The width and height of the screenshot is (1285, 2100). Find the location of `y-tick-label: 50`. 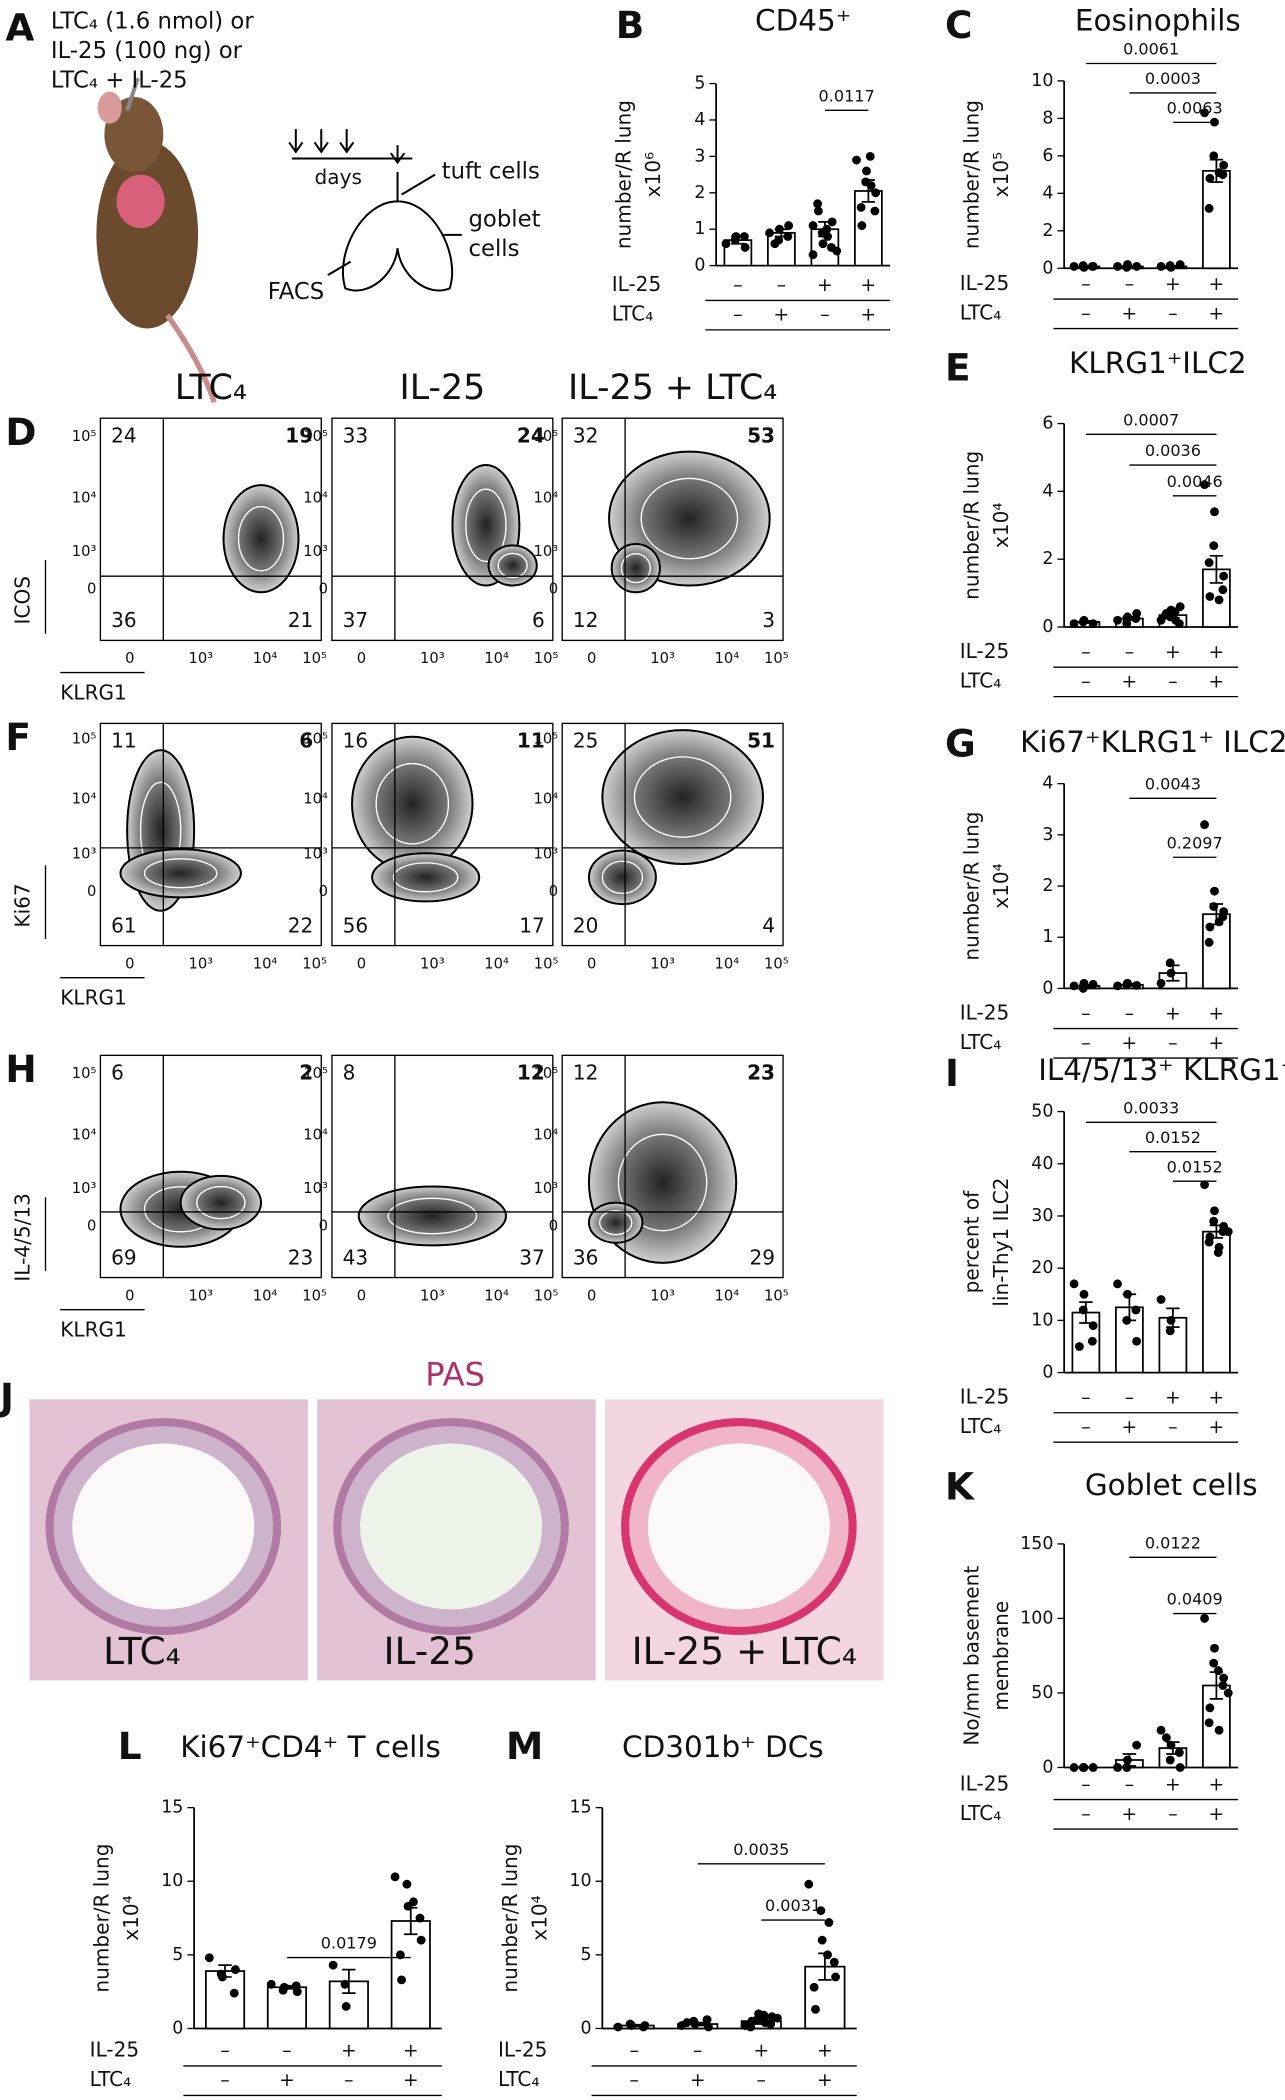

y-tick-label: 50 is located at coordinates (1042, 1693).